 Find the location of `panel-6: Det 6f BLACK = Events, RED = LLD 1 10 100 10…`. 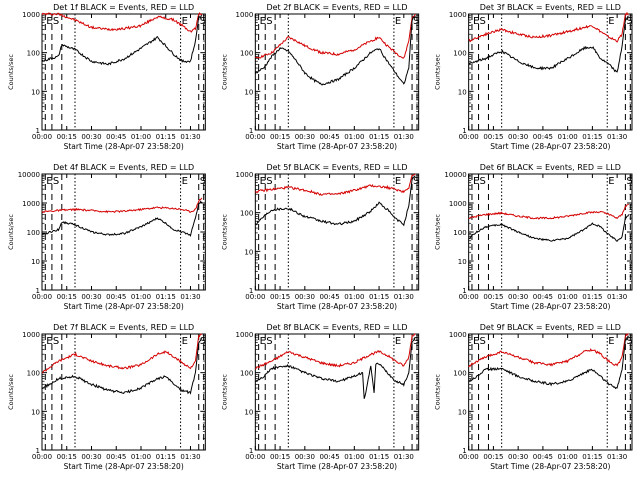

panel-6: Det 6f BLACK = Events, RED = LLD 1 10 100 10… is located at coordinates (533, 237).